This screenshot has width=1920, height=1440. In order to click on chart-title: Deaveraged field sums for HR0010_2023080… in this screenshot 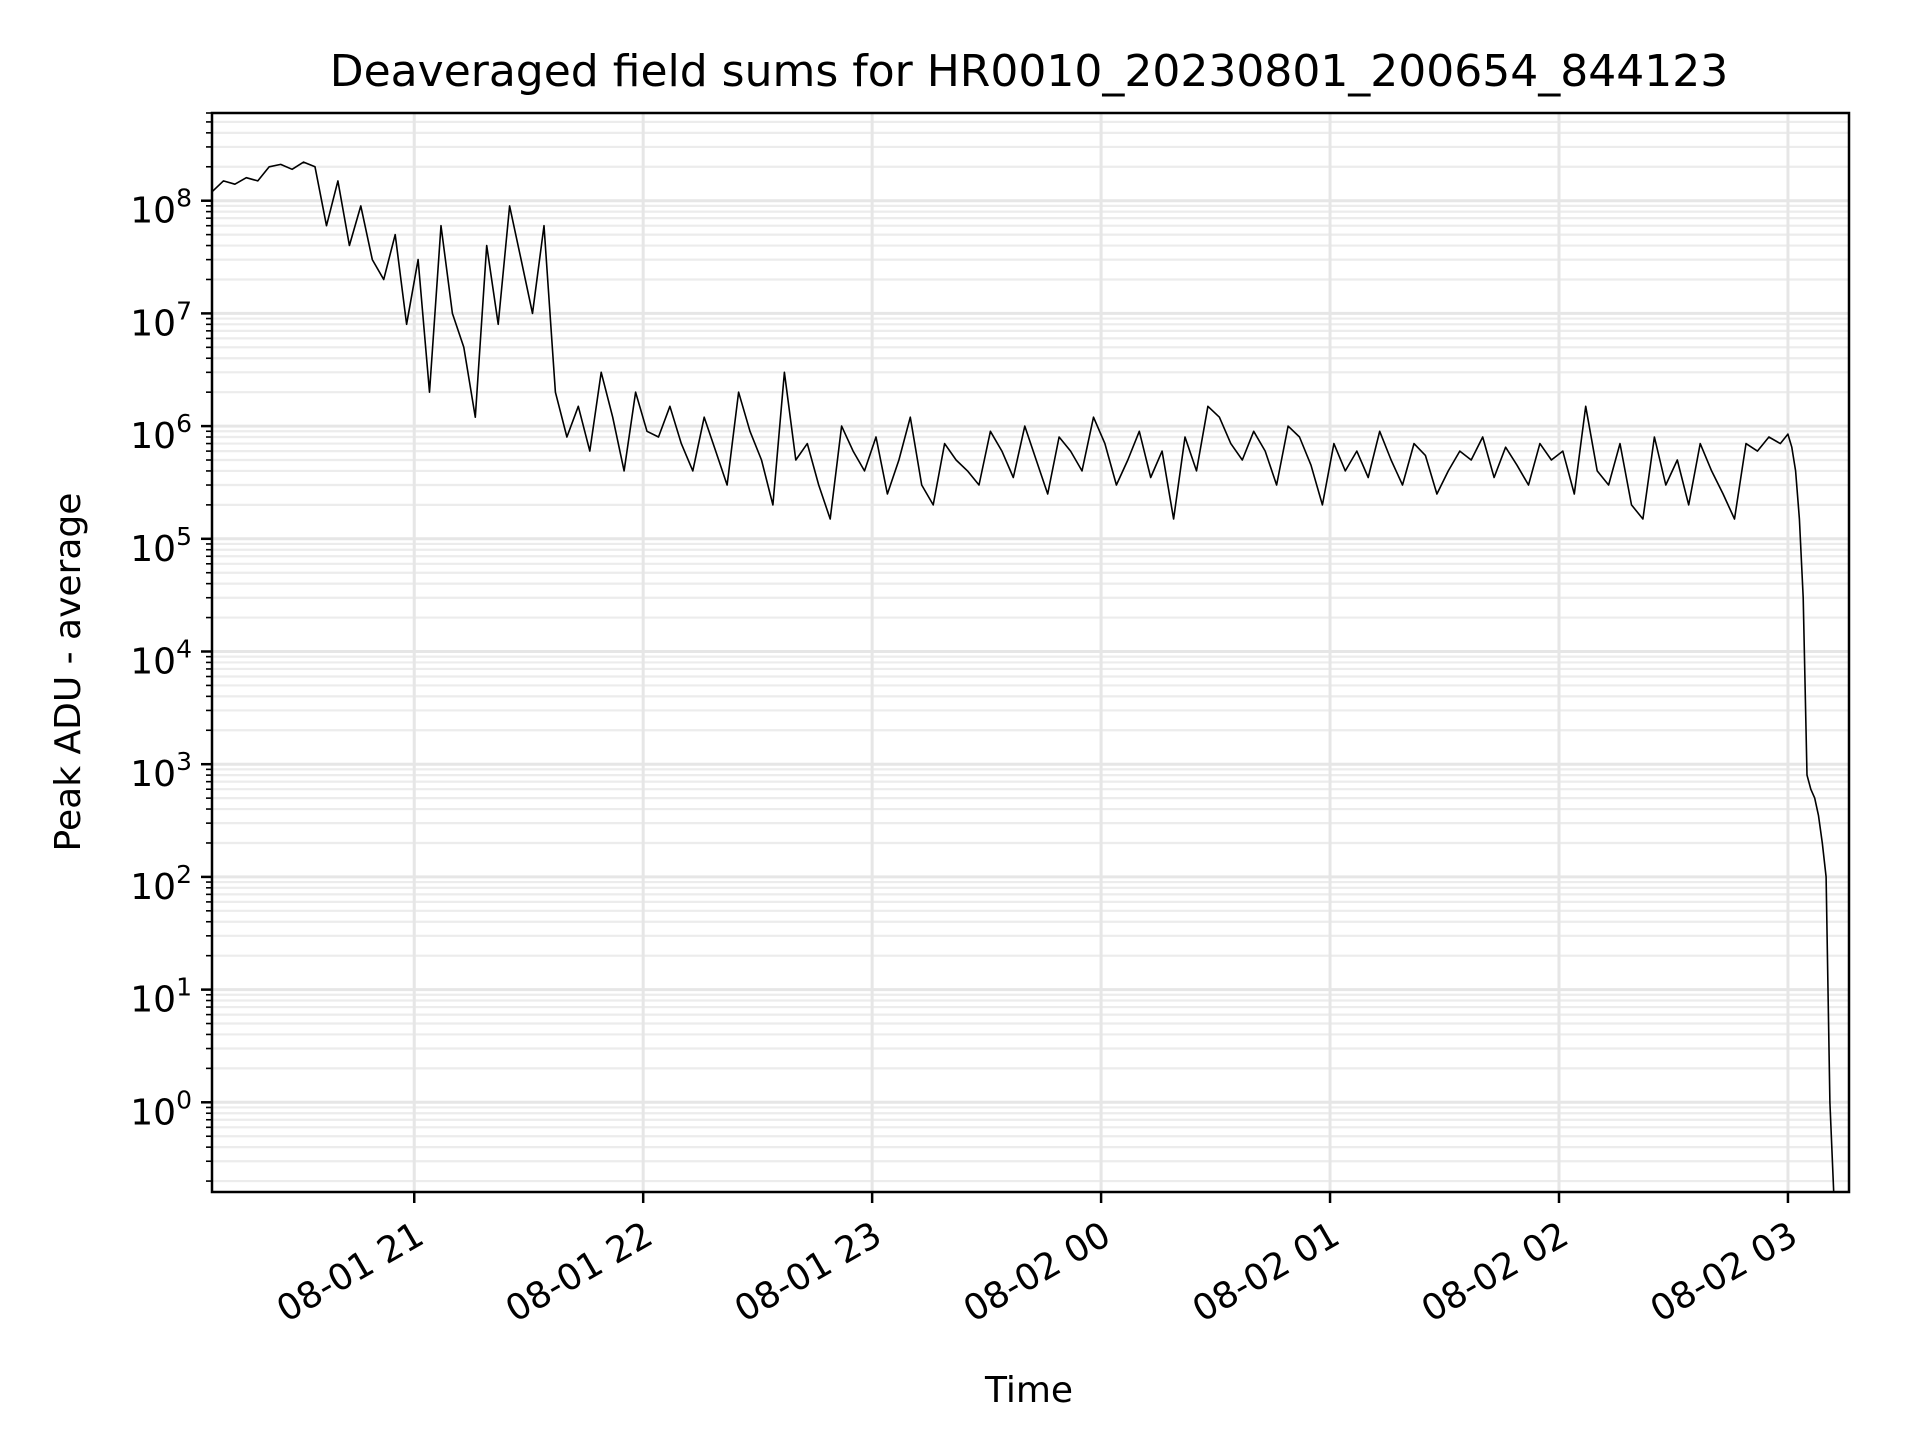, I will do `click(1029, 71)`.